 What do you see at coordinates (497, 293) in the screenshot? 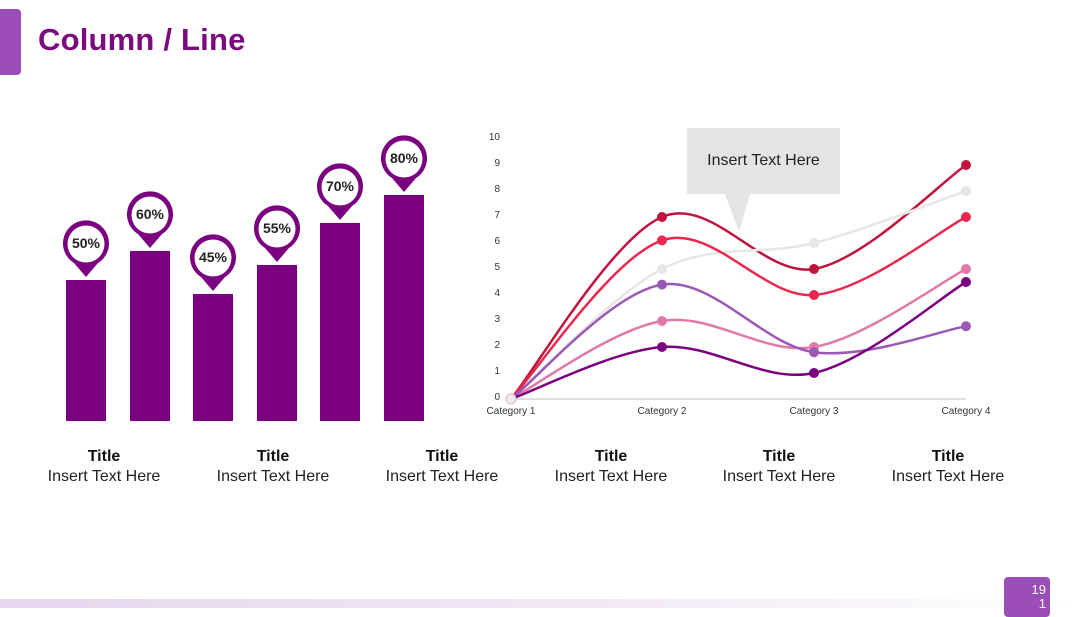
I see `y-axis-tick-label: 4` at bounding box center [497, 293].